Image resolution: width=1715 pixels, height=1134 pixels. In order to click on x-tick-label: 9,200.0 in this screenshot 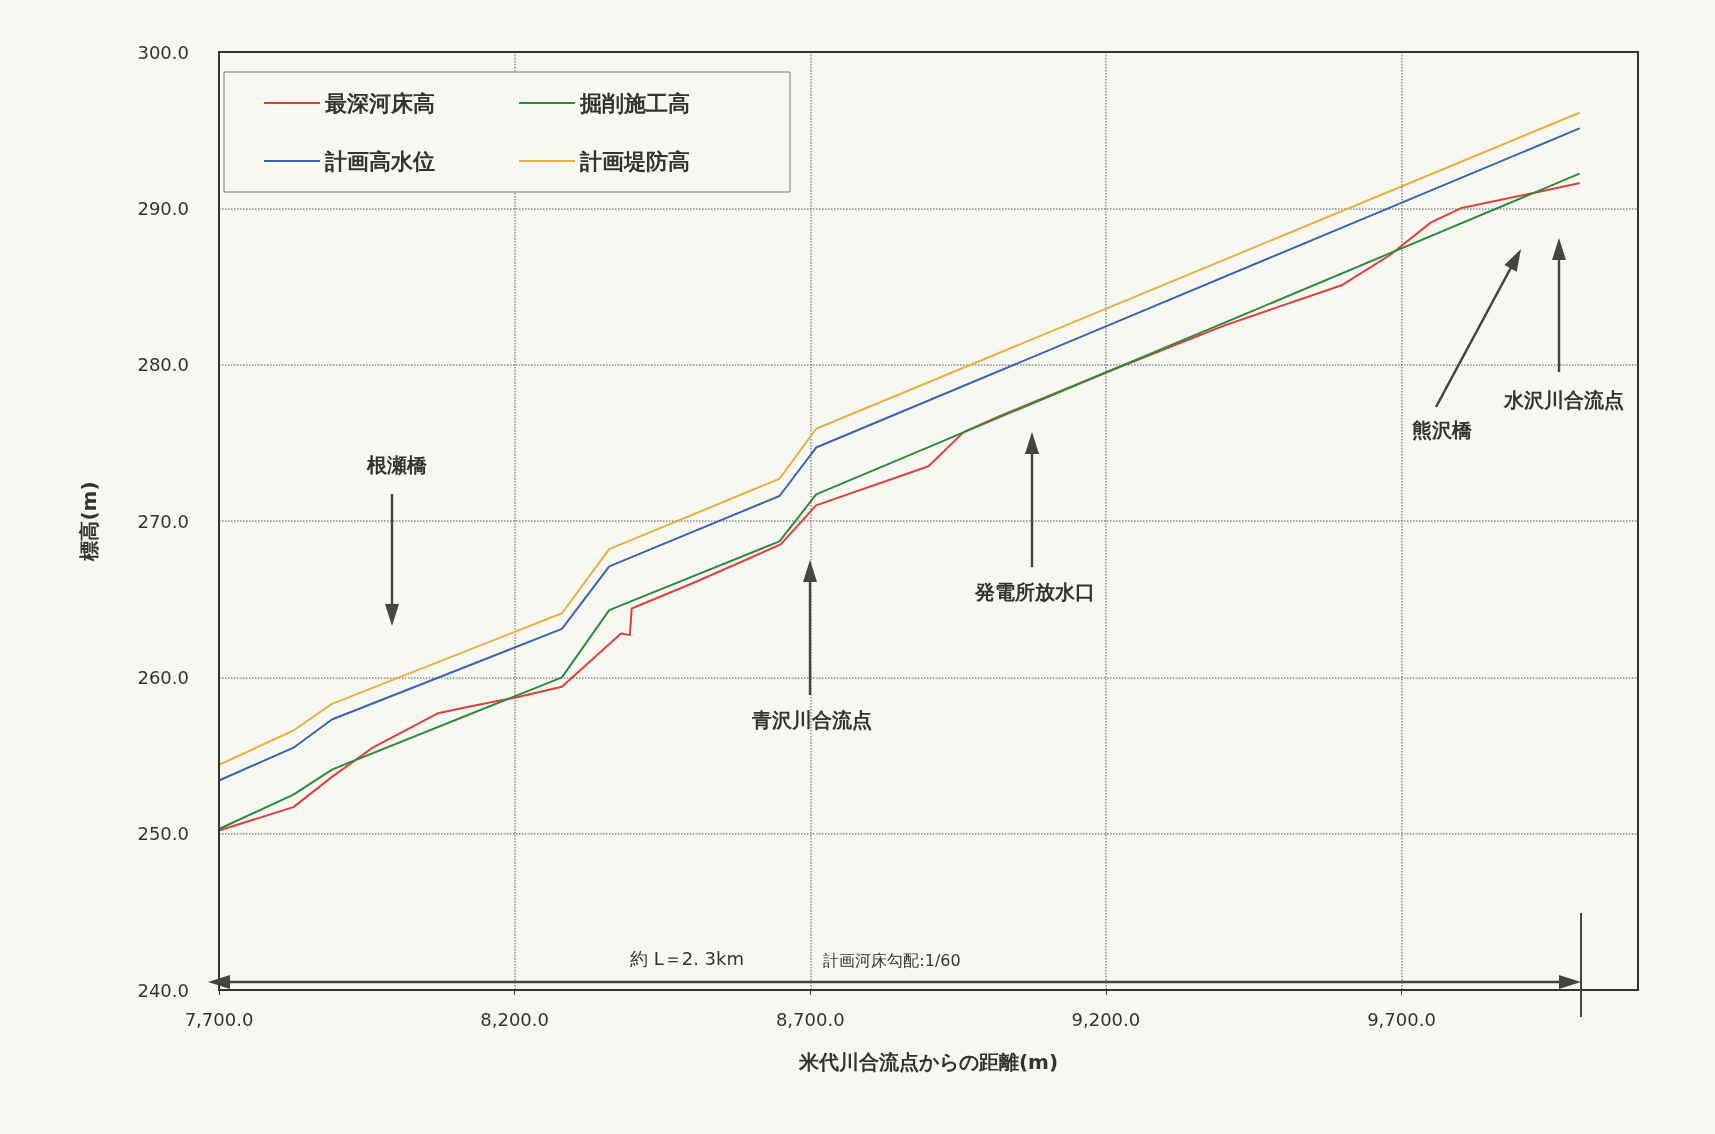, I will do `click(1106, 1019)`.